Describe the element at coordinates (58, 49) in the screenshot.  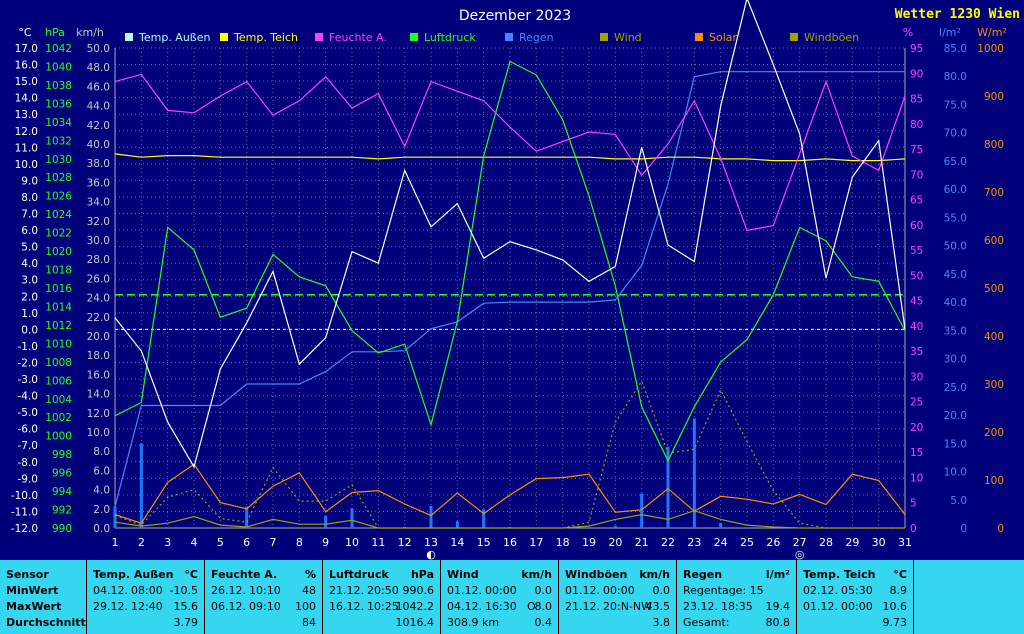
I see `tick-label-pressure: 1042` at that location.